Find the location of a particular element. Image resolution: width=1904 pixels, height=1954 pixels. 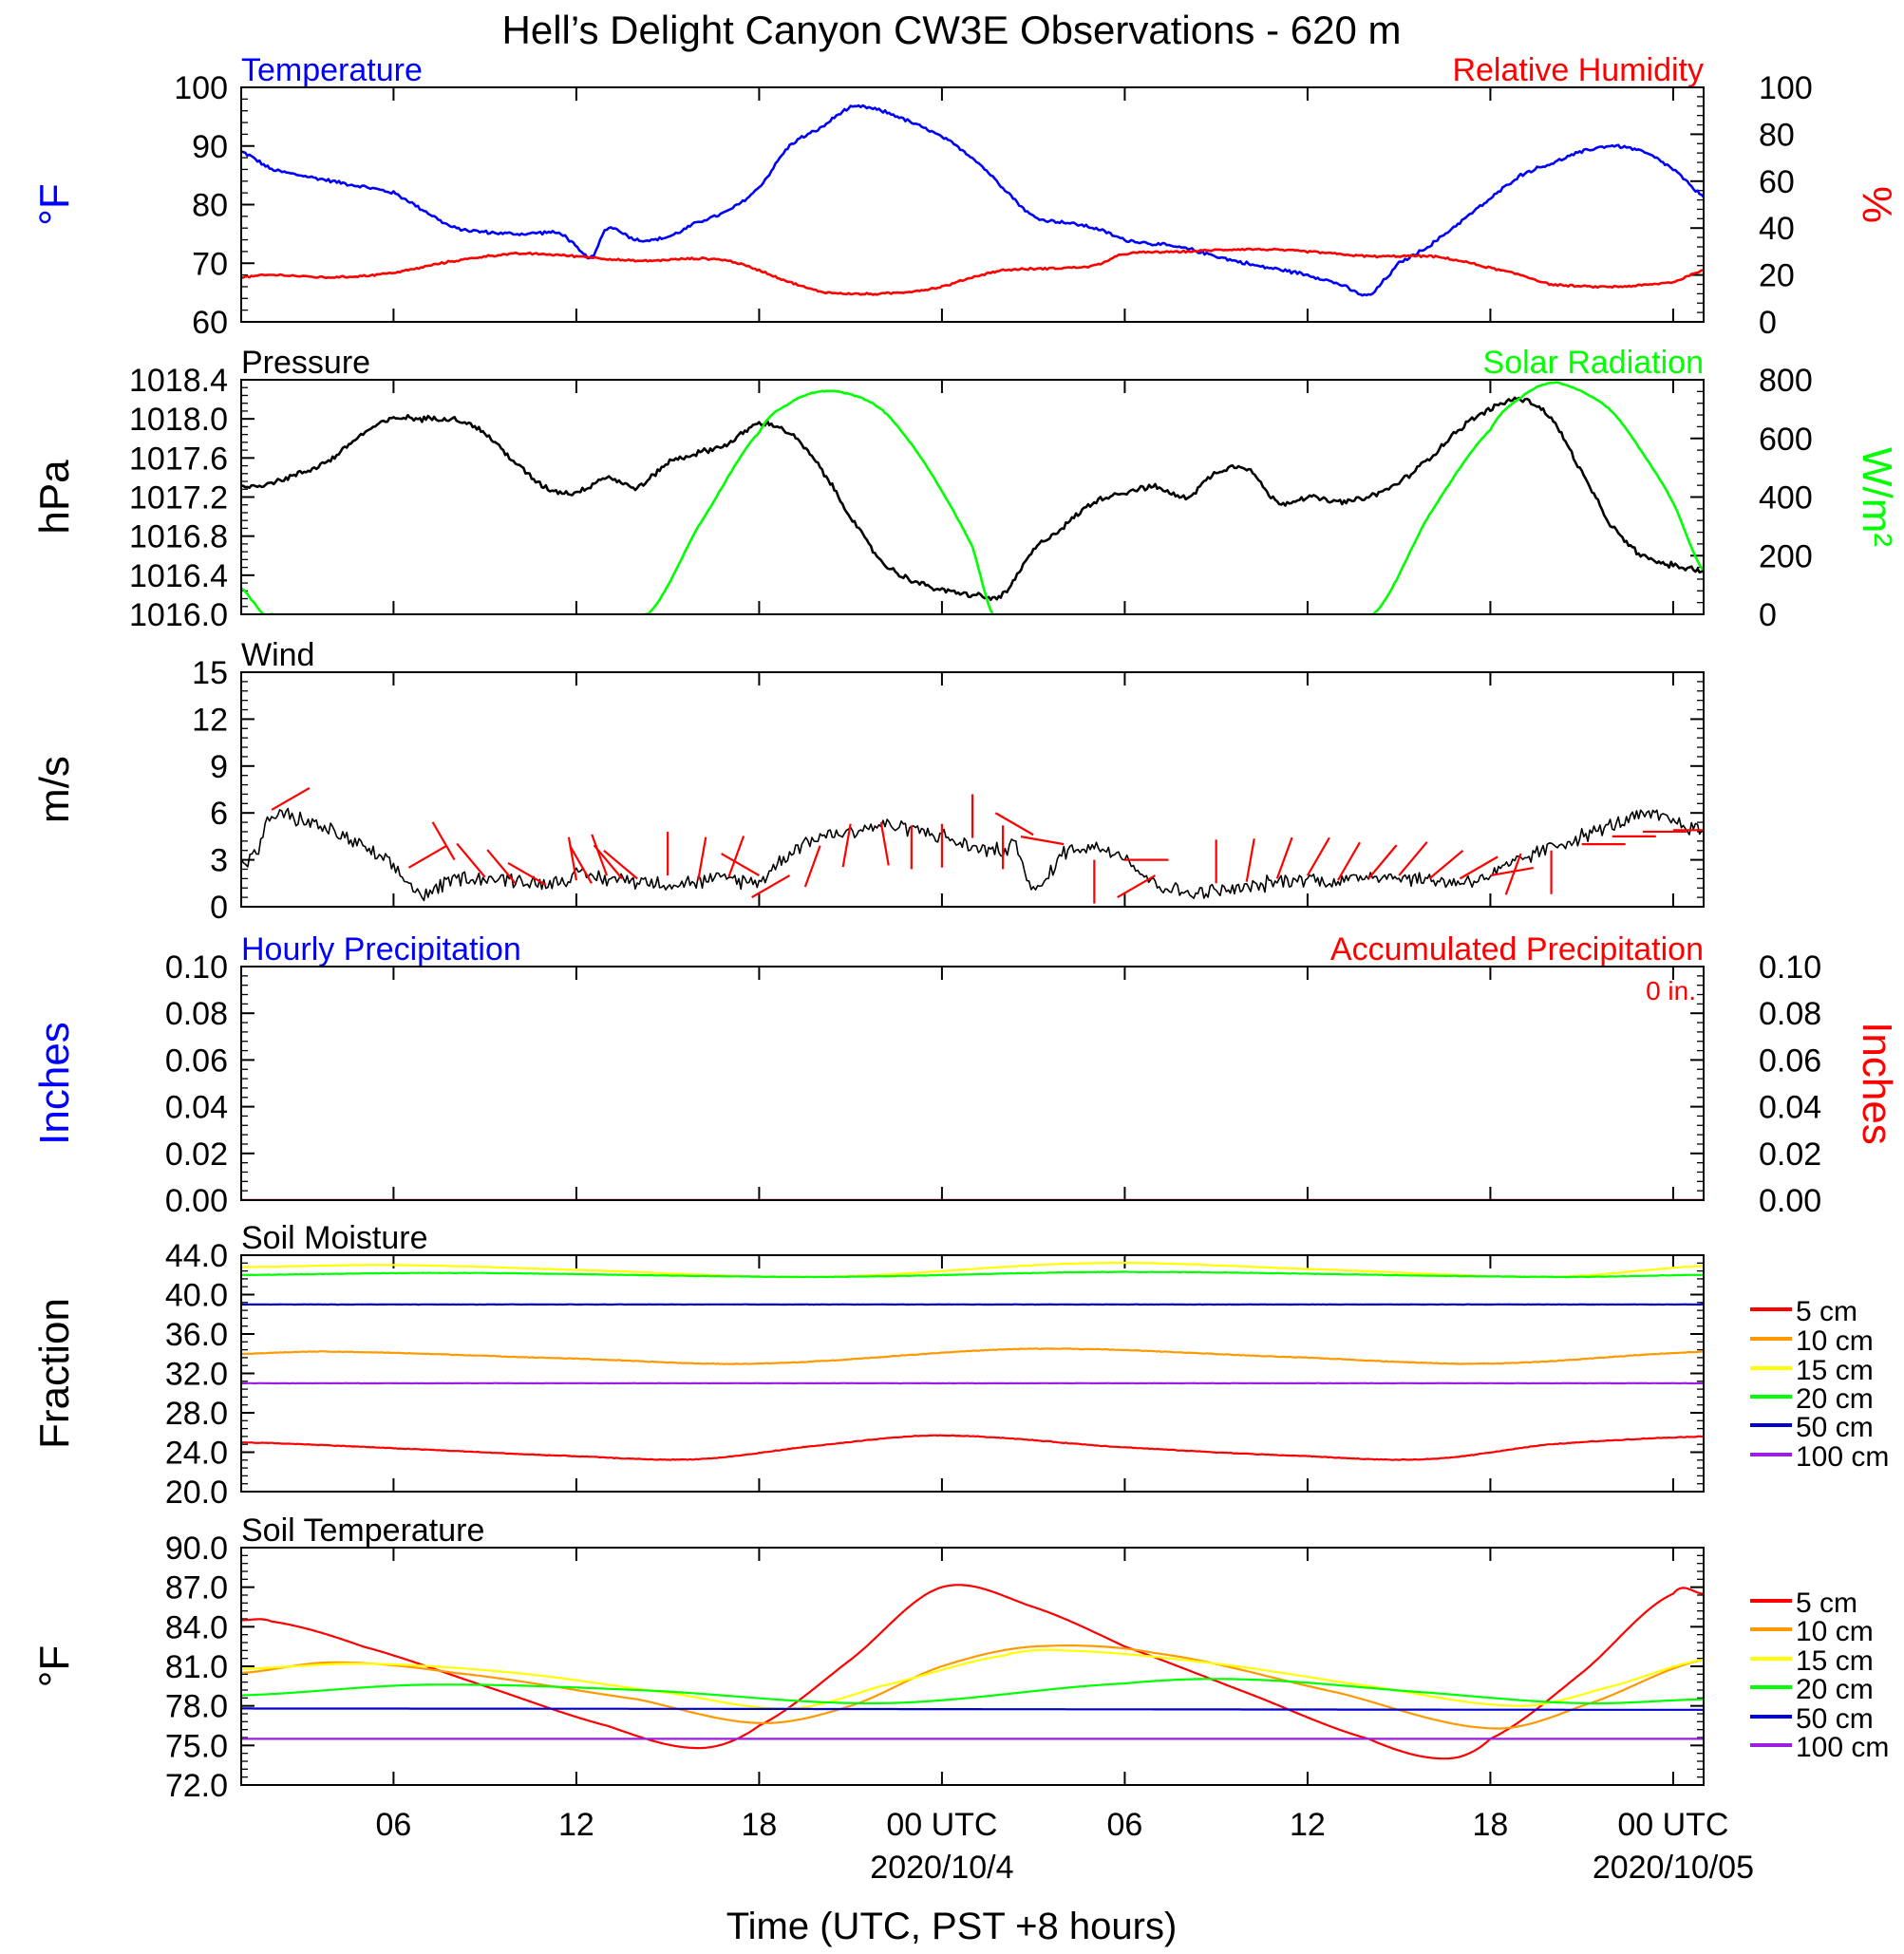

y-tick-label: 32.0 is located at coordinates (197, 1375).